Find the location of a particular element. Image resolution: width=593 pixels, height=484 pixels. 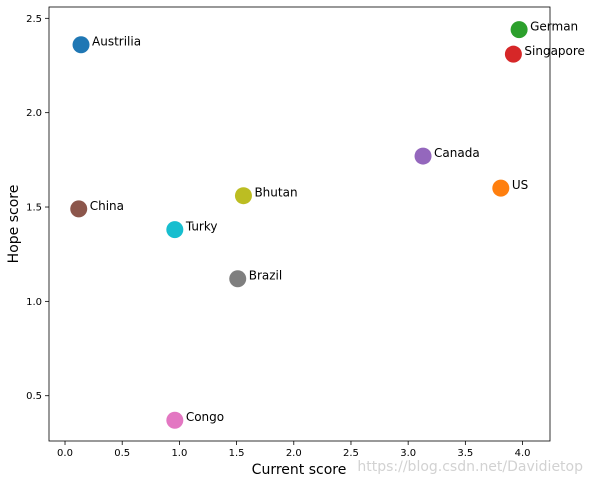

y-tick-label: 1.0 is located at coordinates (34, 302).